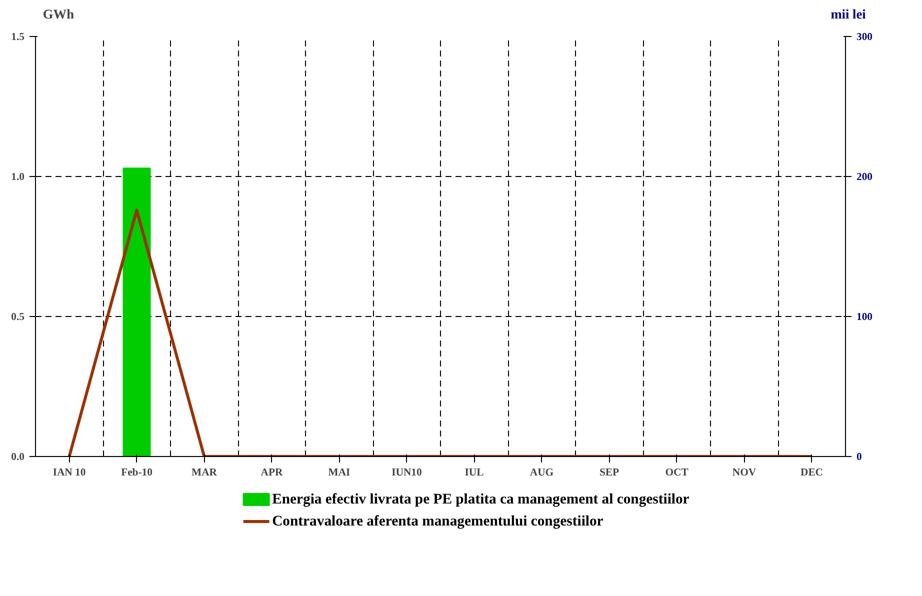  What do you see at coordinates (859, 457) in the screenshot?
I see `y2-tick-label: 0` at bounding box center [859, 457].